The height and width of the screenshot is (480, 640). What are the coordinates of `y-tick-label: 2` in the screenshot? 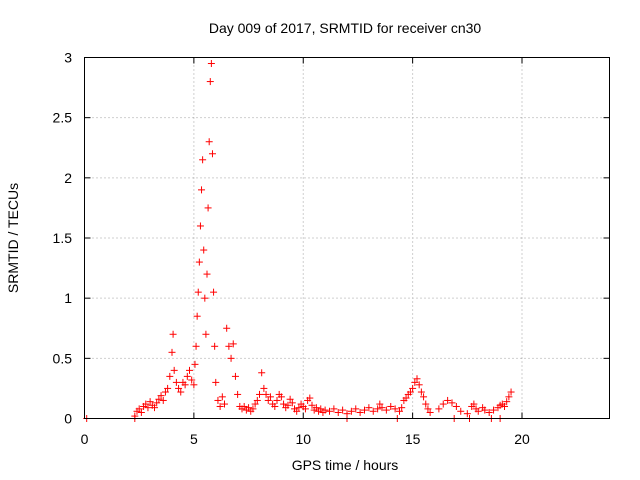 It's located at (68, 178).